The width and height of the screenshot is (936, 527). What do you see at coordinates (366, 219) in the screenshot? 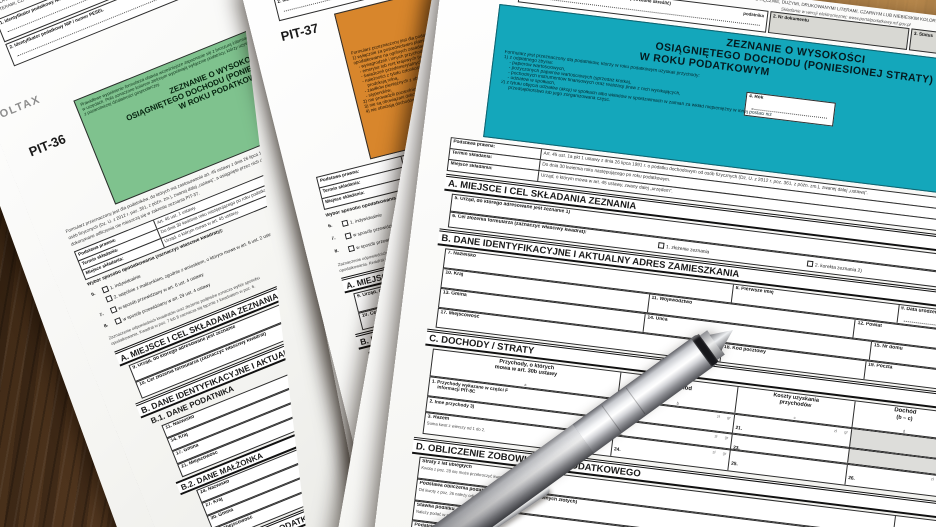
I see `choice-option: 1. indywidualnie` at bounding box center [366, 219].